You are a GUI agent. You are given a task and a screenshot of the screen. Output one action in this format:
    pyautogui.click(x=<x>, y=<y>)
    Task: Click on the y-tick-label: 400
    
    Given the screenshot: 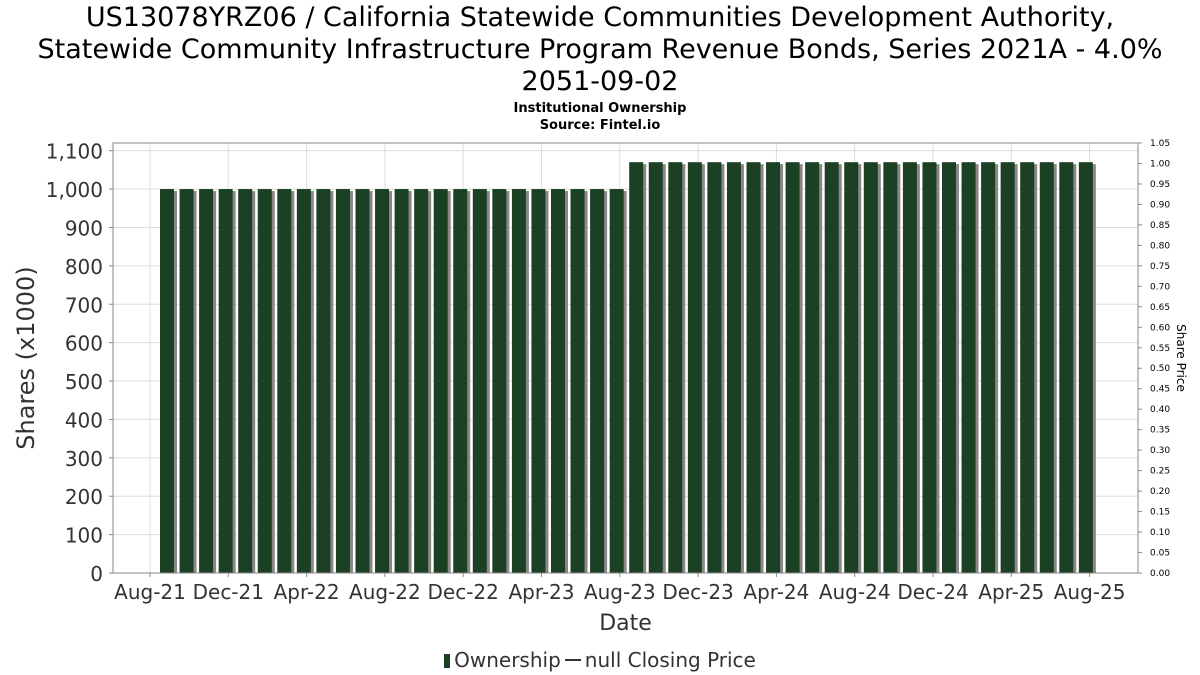 What is the action you would take?
    pyautogui.click(x=84, y=420)
    